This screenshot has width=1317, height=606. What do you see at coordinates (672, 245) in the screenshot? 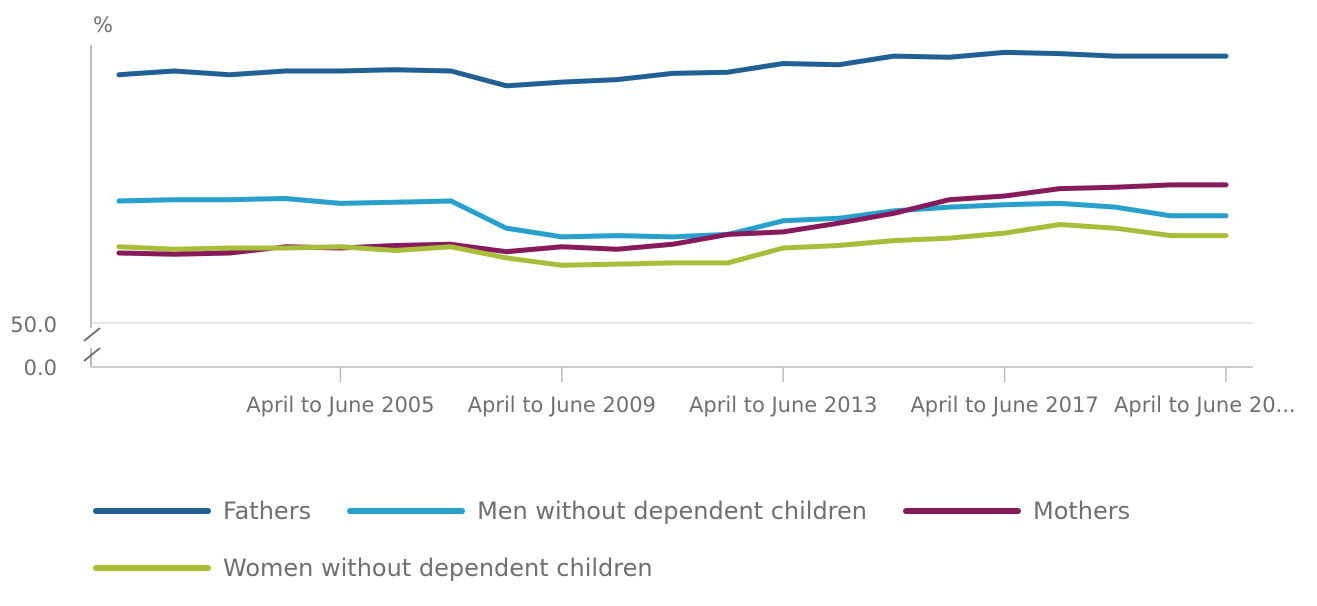
I see `series-line-women-without-dependent-children` at bounding box center [672, 245].